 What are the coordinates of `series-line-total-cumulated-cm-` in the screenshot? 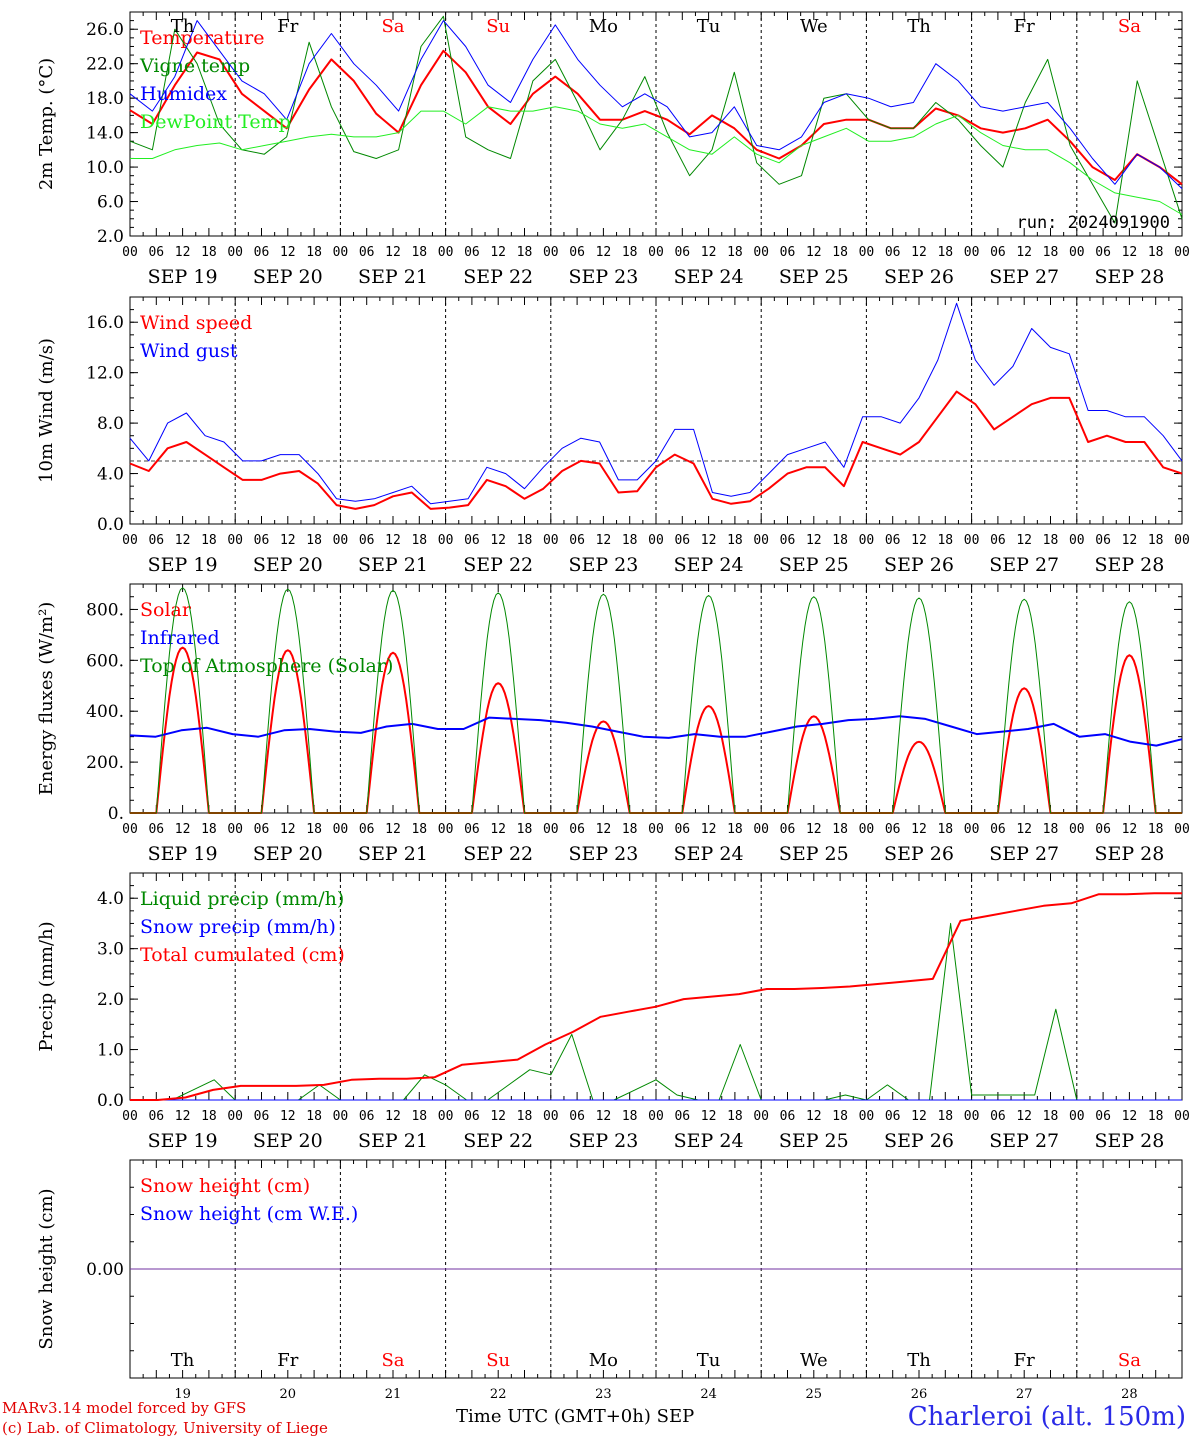 It's located at (656, 996).